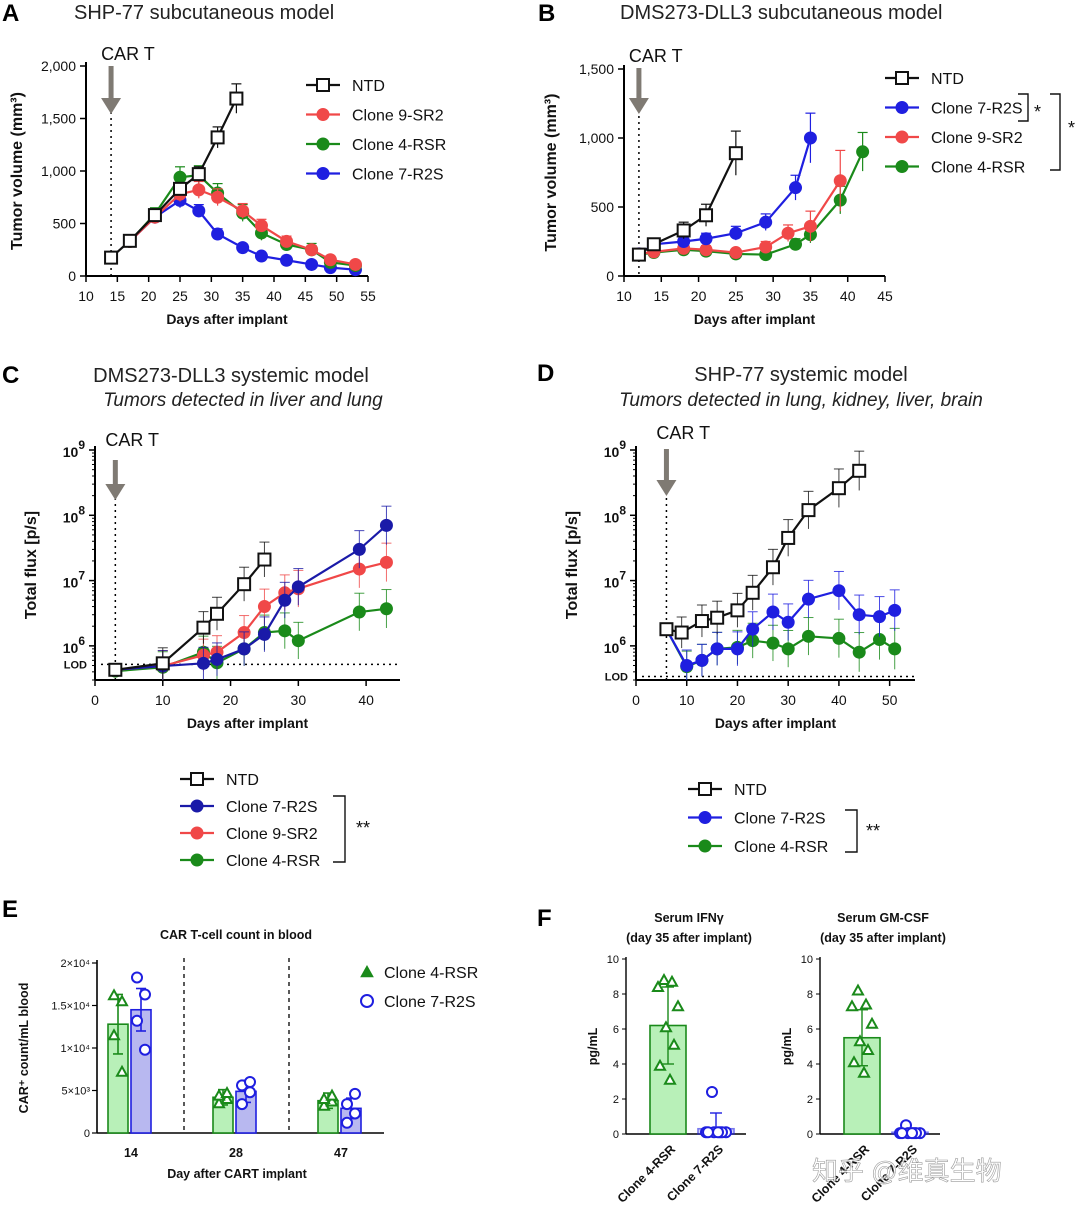  What do you see at coordinates (131, 1153) in the screenshot?
I see `x-tick-label: 14` at bounding box center [131, 1153].